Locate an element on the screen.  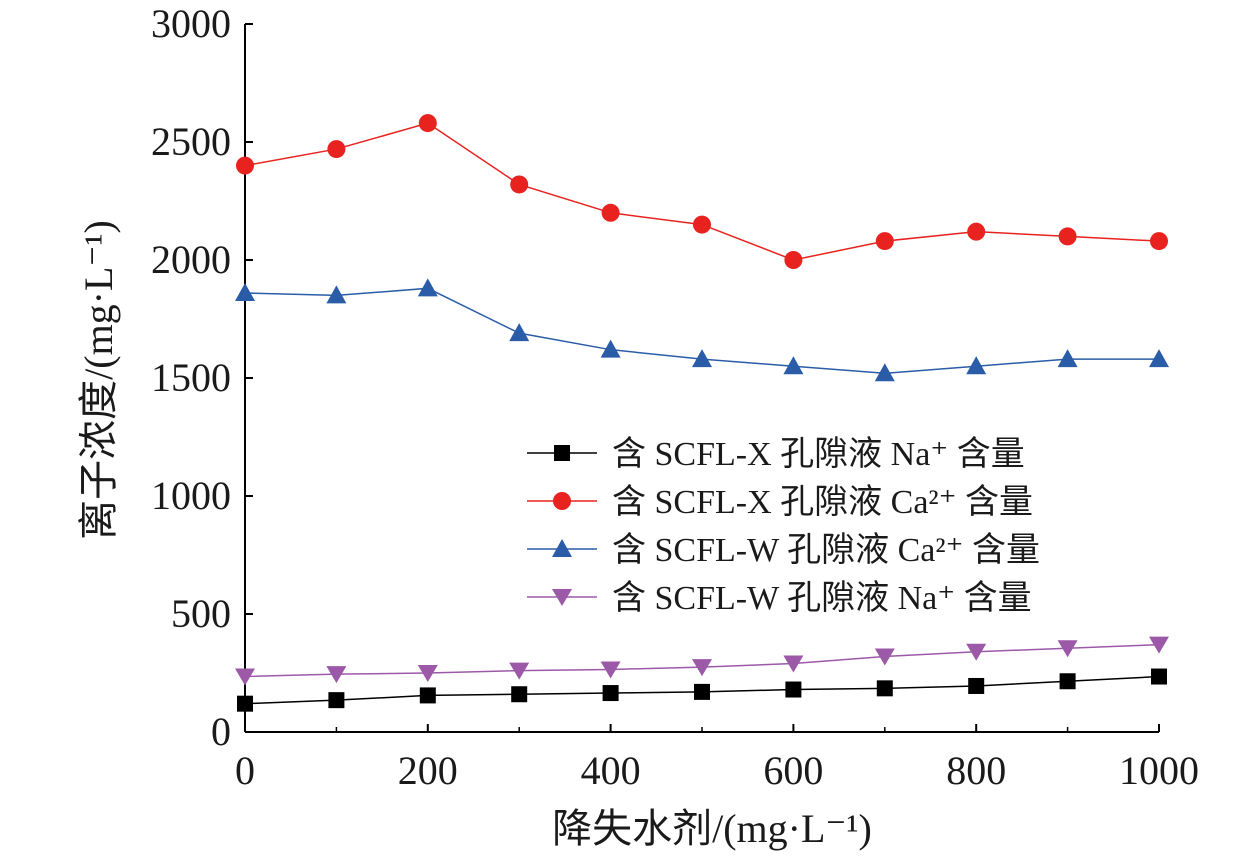
legend-label: 含 SCFL-X 孔隙液 Na⁺ 含量 is located at coordinates (818, 454).